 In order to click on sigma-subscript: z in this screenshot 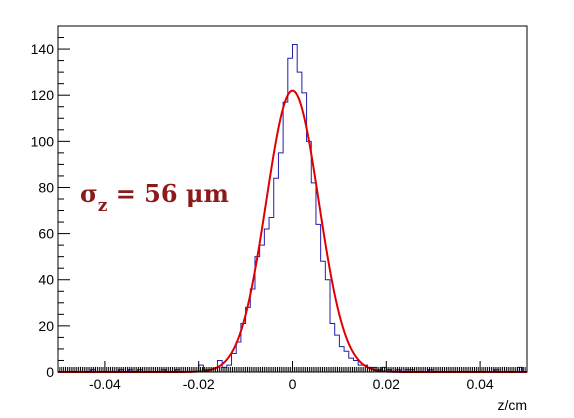, I will do `click(103, 206)`.